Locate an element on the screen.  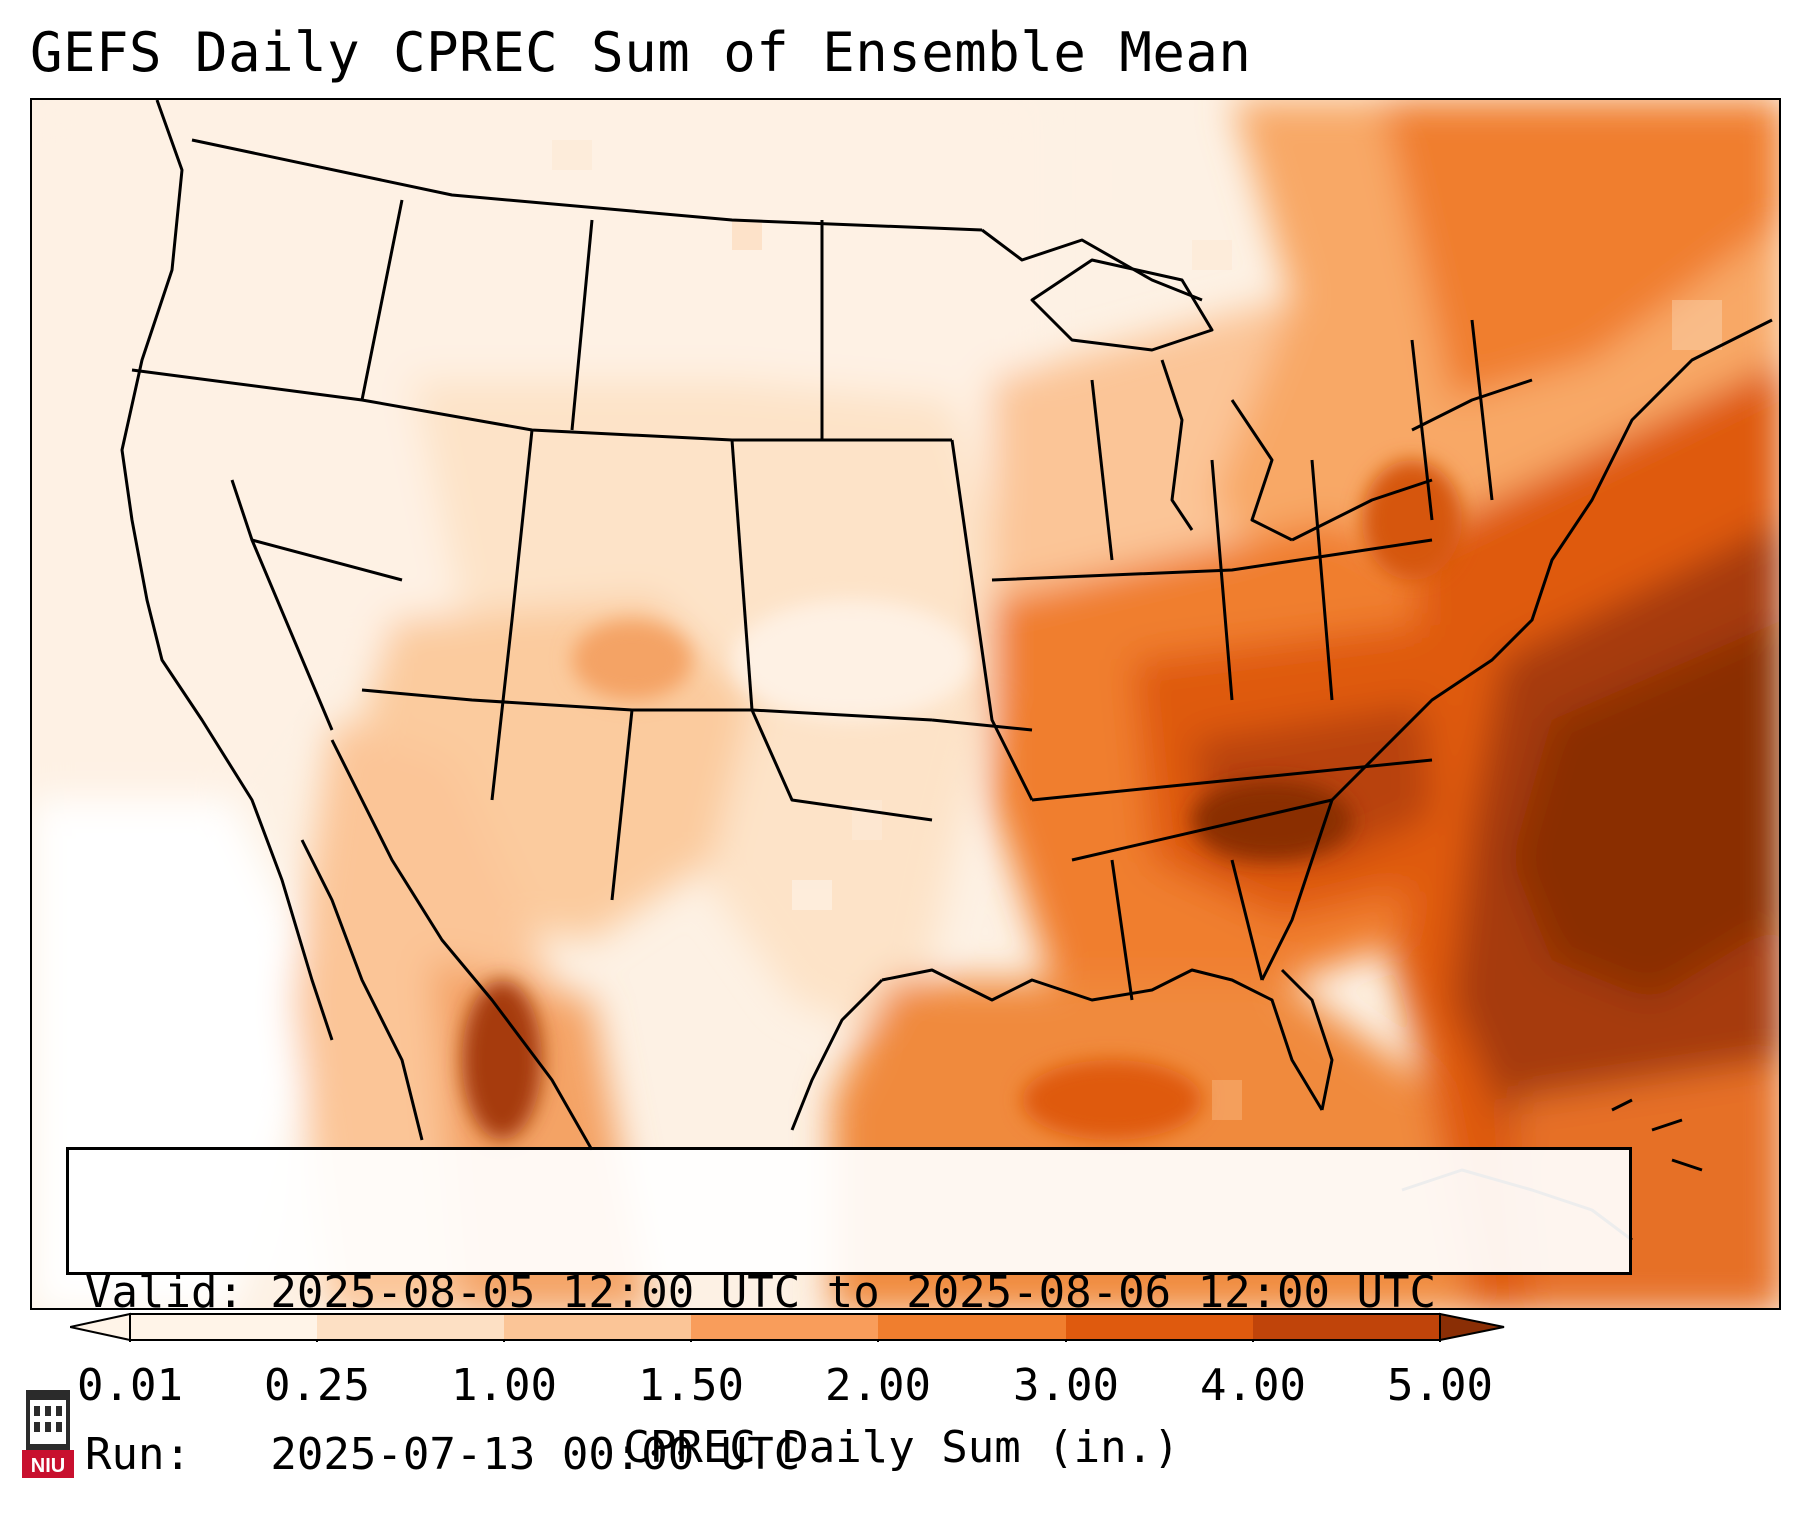
colorbar-tick-label: 3.00 is located at coordinates (1066, 1385).